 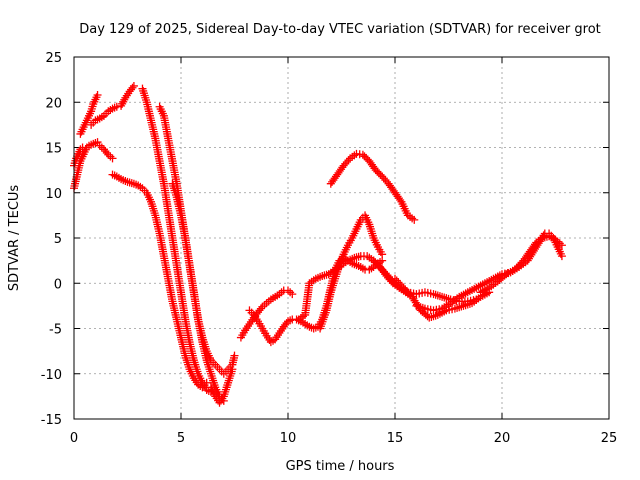 What do you see at coordinates (395, 438) in the screenshot?
I see `x-tick-label: 15` at bounding box center [395, 438].